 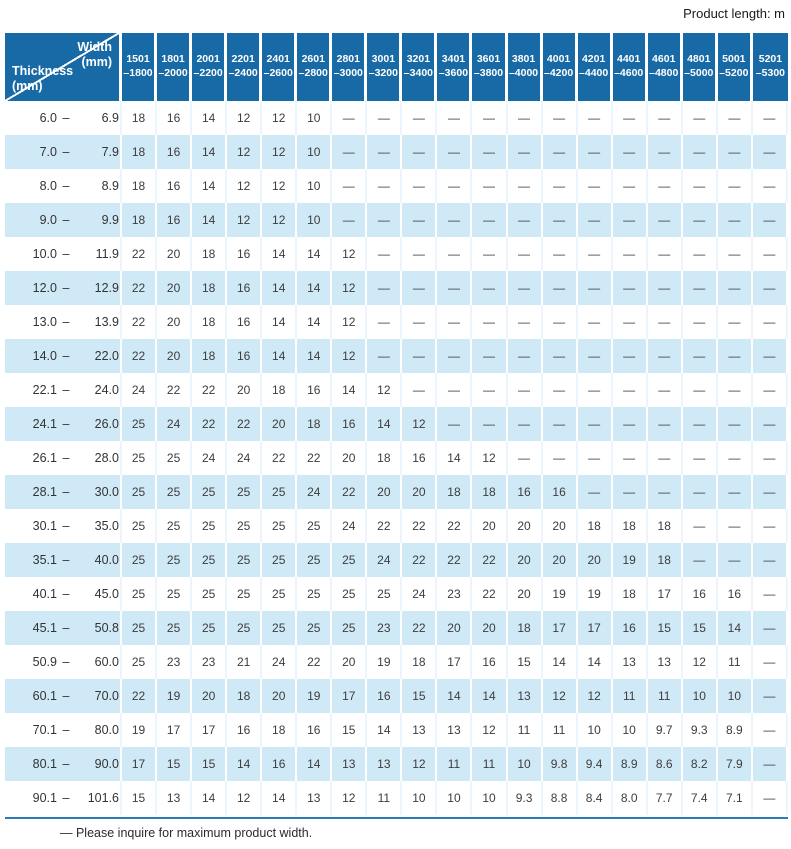 I want to click on thickness-range: 30.1–35.0, so click(x=63, y=526).